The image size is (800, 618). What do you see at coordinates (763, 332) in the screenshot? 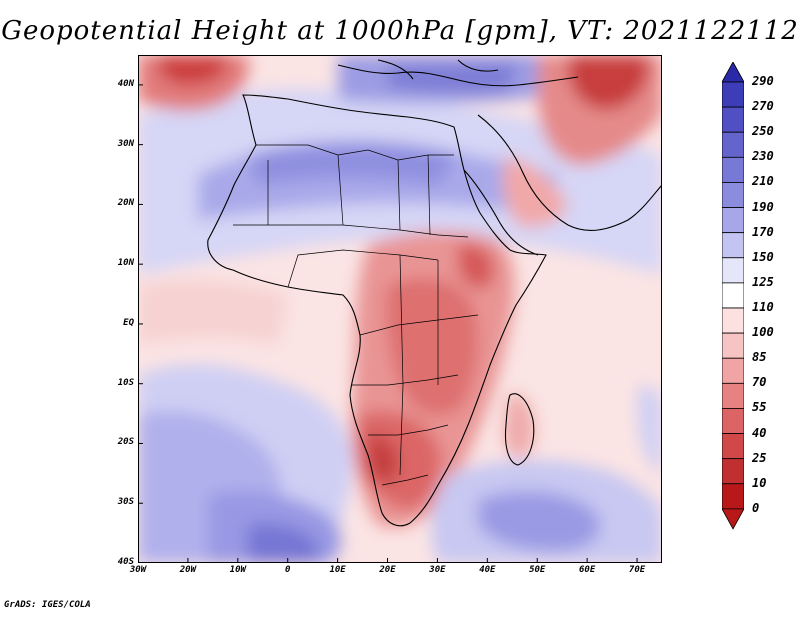
I see `colorbar-level-label: 100` at bounding box center [763, 332].